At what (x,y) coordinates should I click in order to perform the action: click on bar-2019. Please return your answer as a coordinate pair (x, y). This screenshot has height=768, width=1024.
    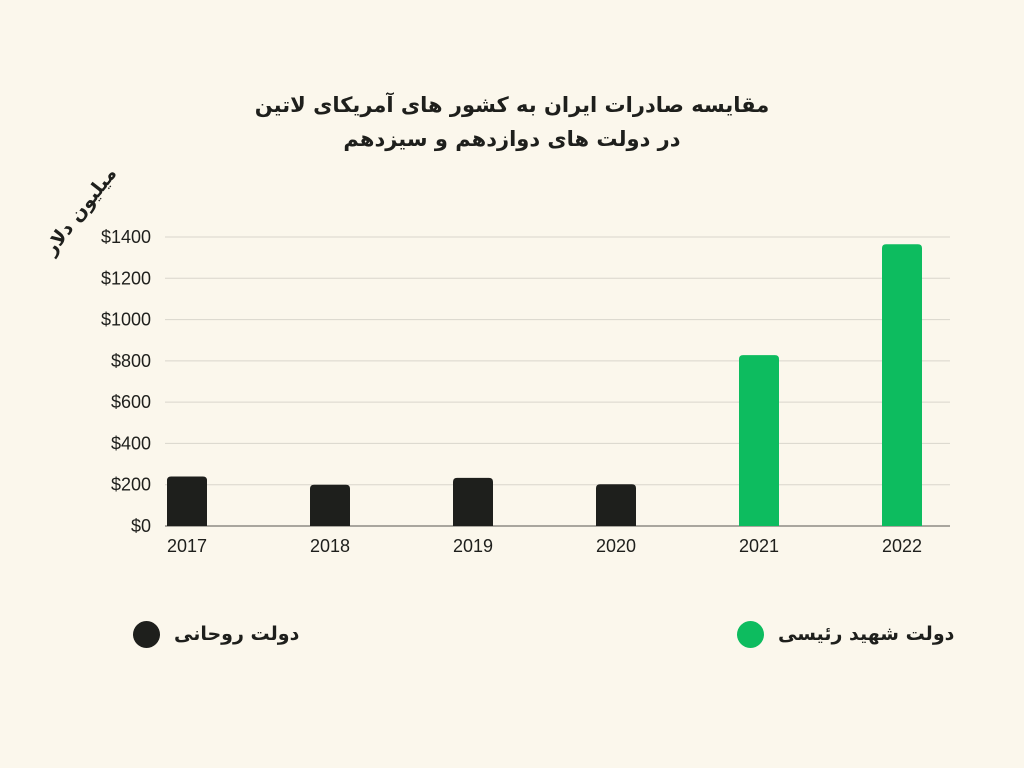
    Looking at the image, I should click on (473, 501).